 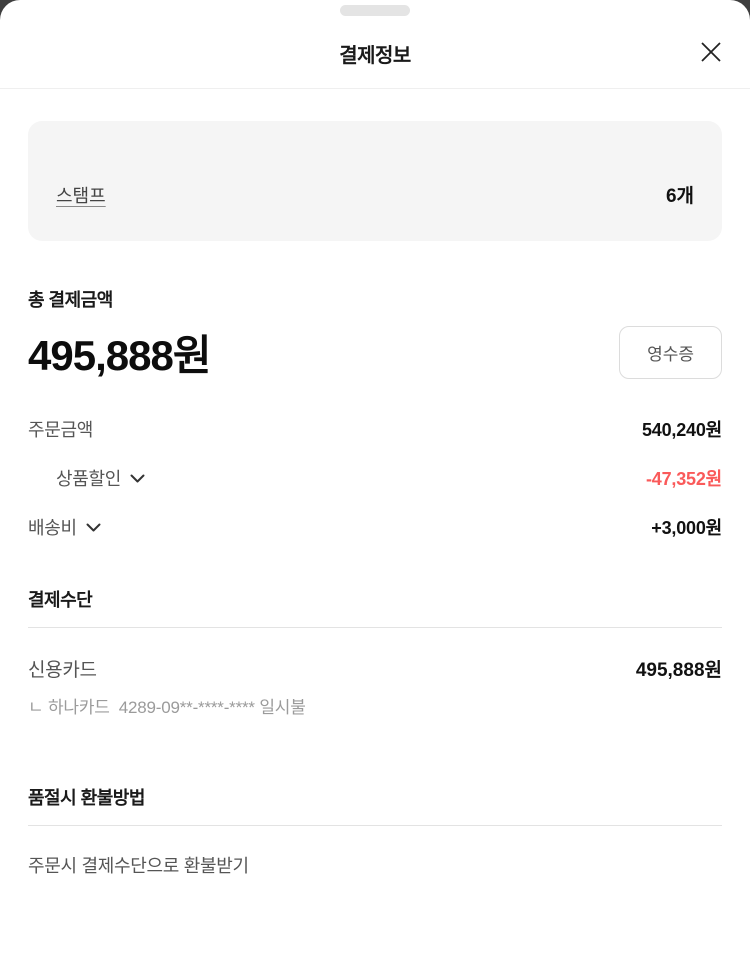 What do you see at coordinates (70, 300) in the screenshot?
I see `total-payment-label: 총 결제금액` at bounding box center [70, 300].